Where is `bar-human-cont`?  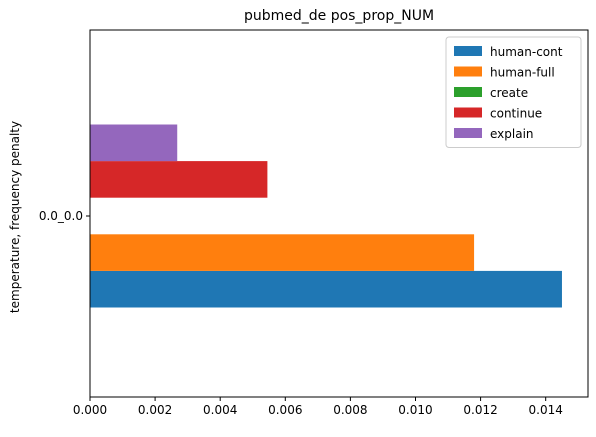
bar-human-cont is located at coordinates (326, 289).